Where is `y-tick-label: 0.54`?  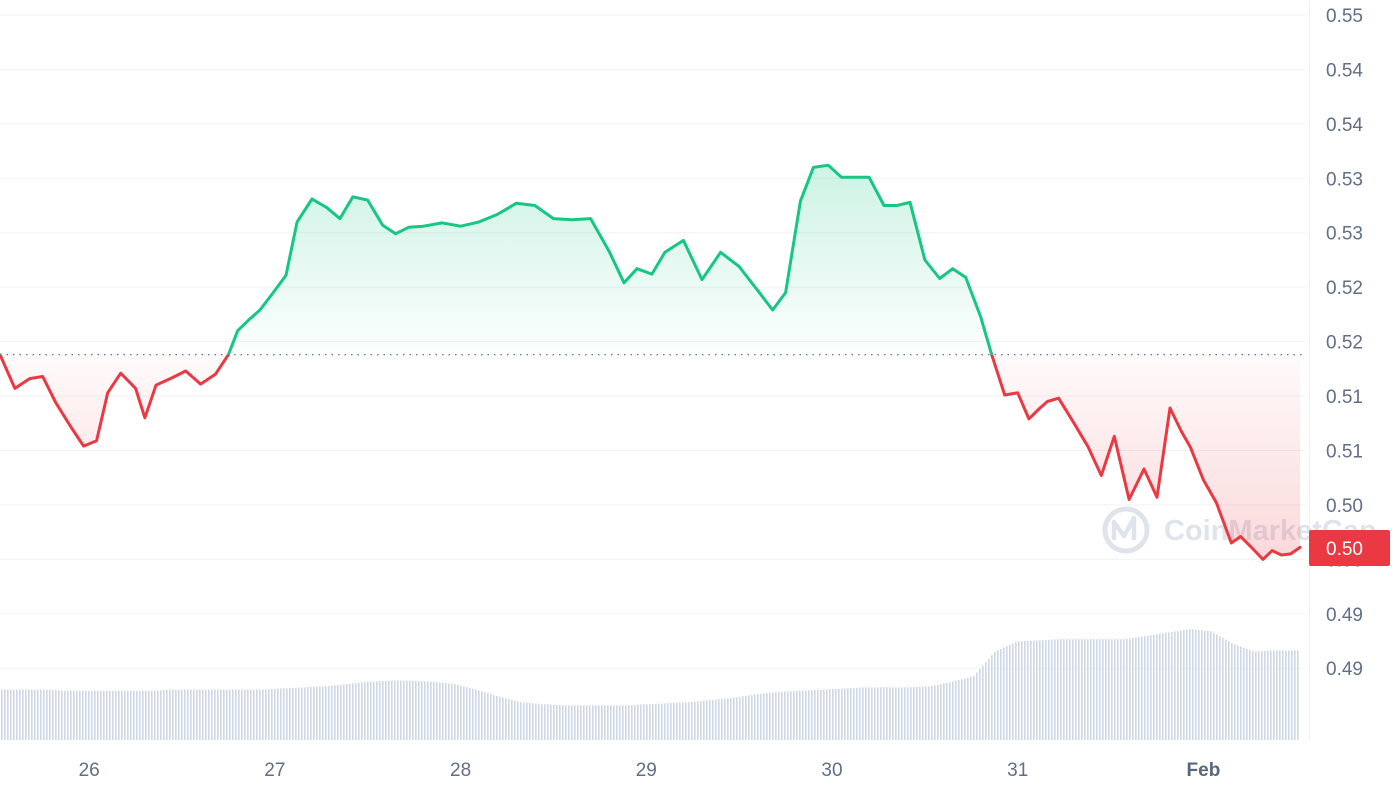
y-tick-label: 0.54 is located at coordinates (1344, 70).